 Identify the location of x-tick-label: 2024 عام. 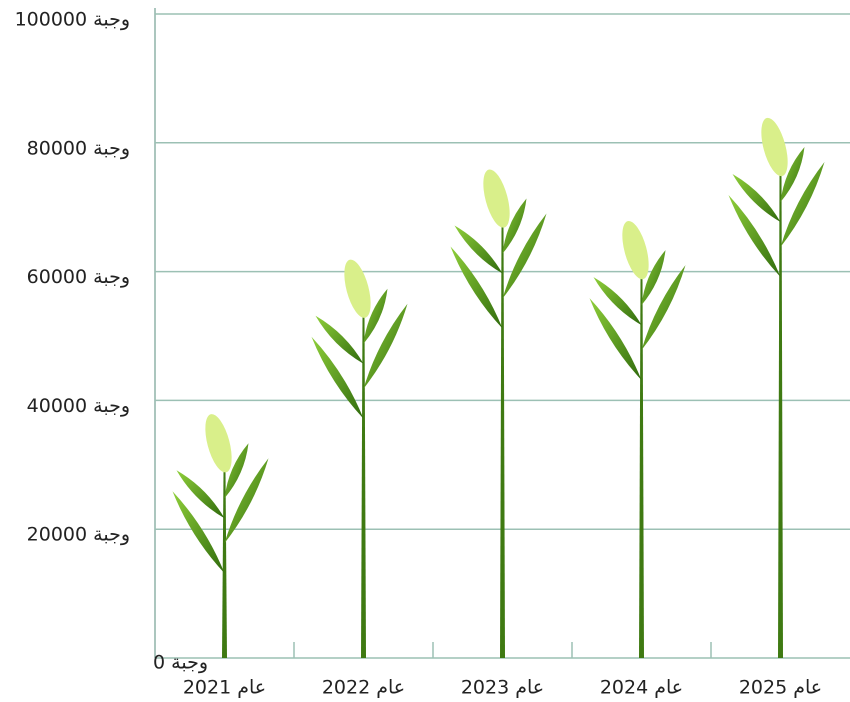
(641, 688).